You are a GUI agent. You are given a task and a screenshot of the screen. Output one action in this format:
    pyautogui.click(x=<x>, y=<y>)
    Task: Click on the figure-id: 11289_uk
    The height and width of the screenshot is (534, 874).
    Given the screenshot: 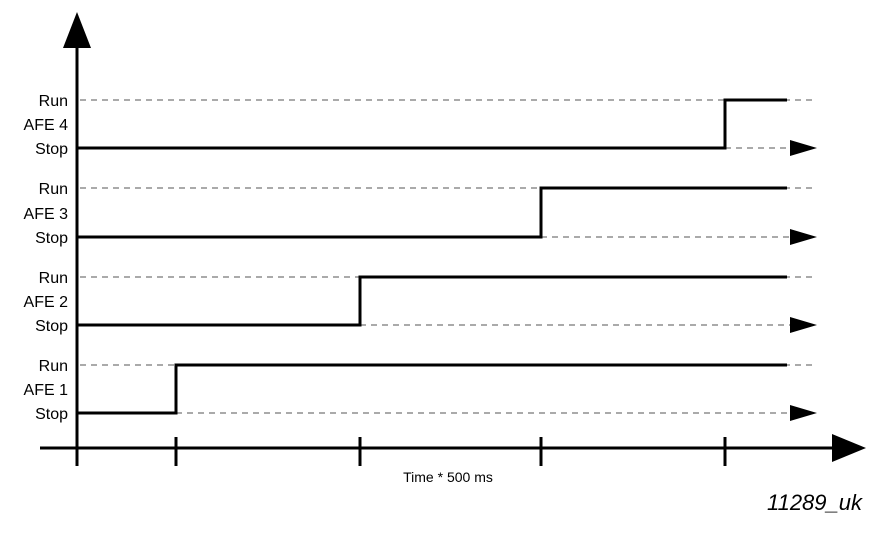 What is the action you would take?
    pyautogui.click(x=814, y=502)
    